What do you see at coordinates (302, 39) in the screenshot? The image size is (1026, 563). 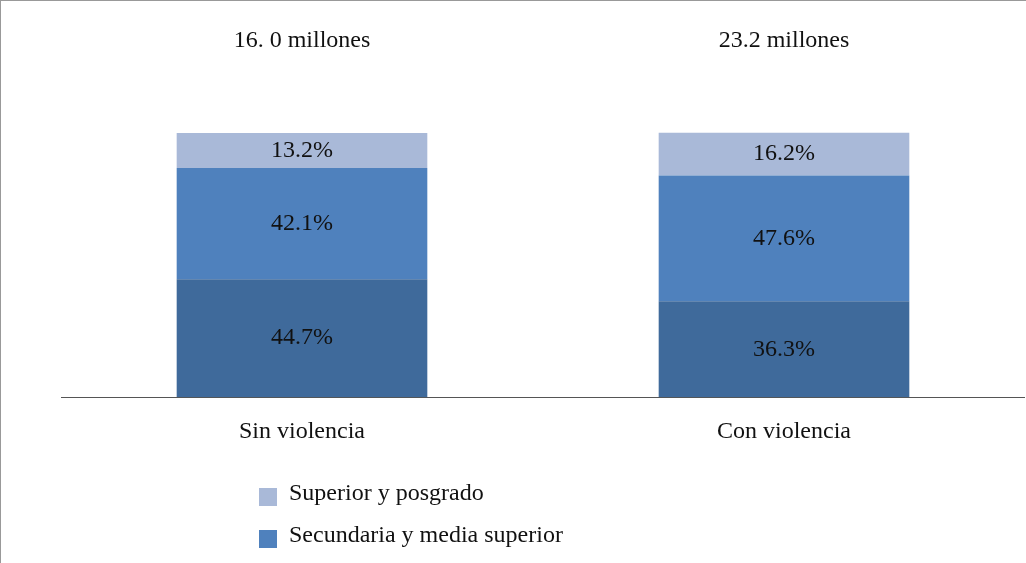 I see `annotation: 16. 0 millones` at bounding box center [302, 39].